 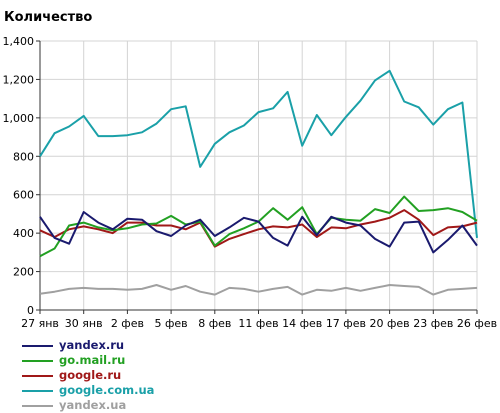 I want to click on legend-item: go.mail.ru, so click(x=88, y=360).